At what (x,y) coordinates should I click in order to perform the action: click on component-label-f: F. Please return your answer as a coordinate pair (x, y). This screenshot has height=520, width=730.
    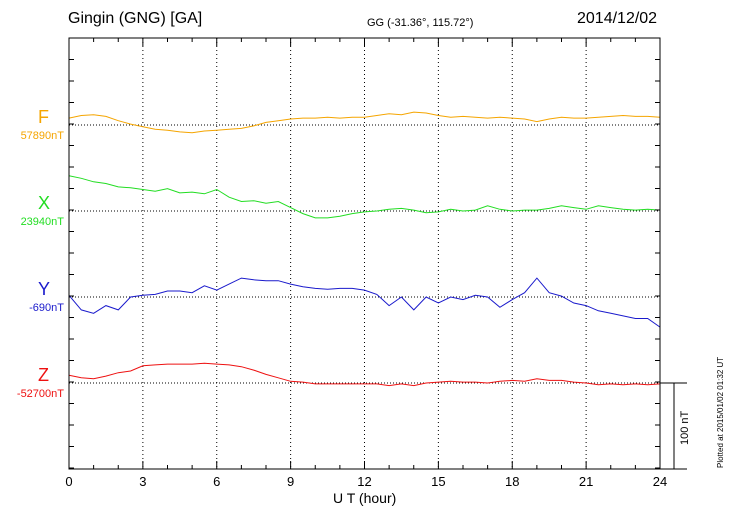
    Looking at the image, I should click on (43, 117).